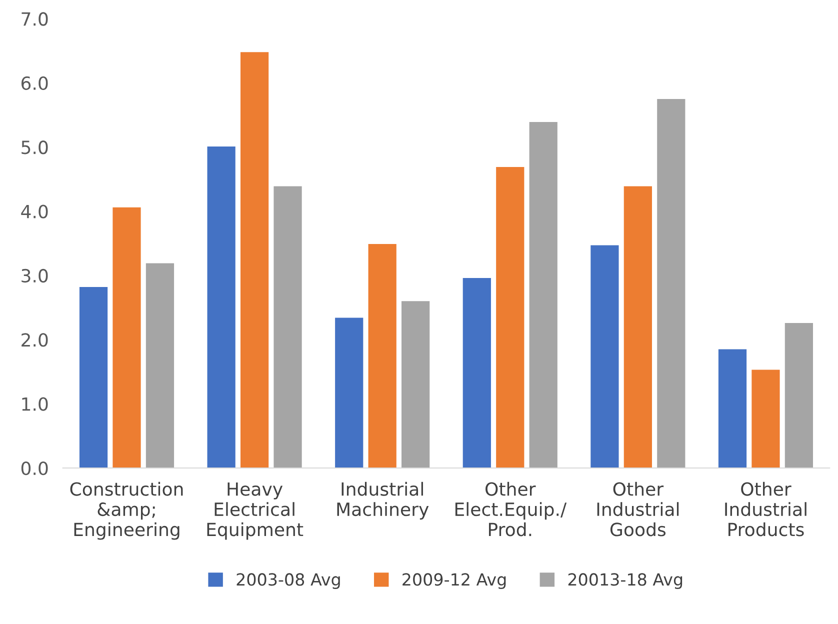 This screenshot has height=624, width=838. I want to click on legend-label: 2009-12 Avg, so click(454, 581).